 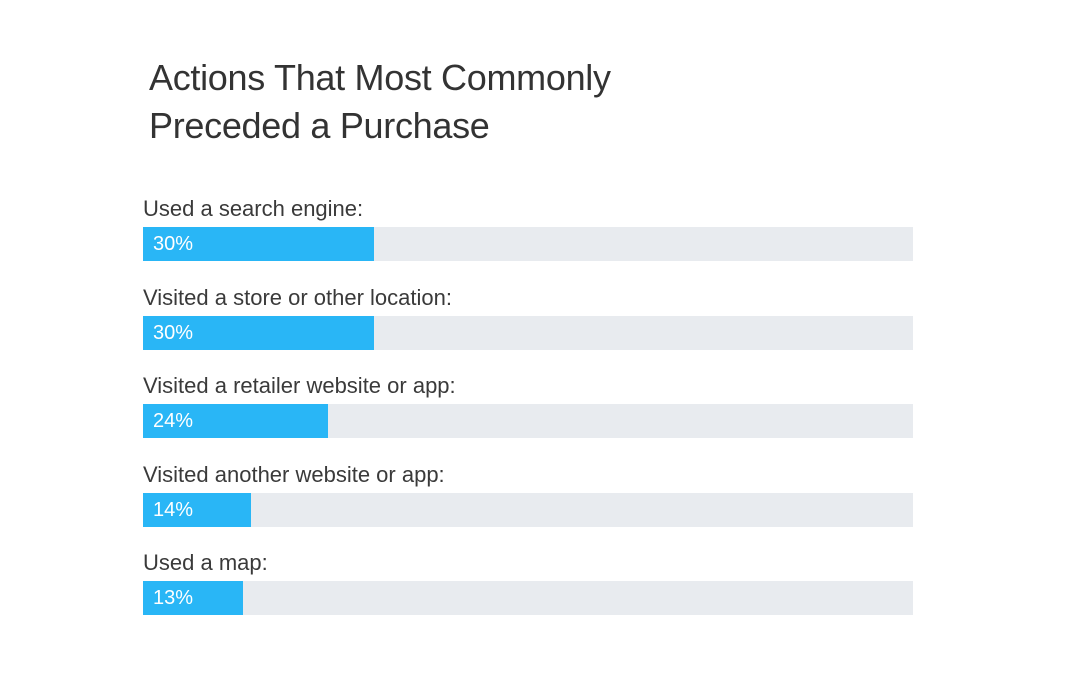 What do you see at coordinates (253, 208) in the screenshot?
I see `bar-category-label: Used a search engine:` at bounding box center [253, 208].